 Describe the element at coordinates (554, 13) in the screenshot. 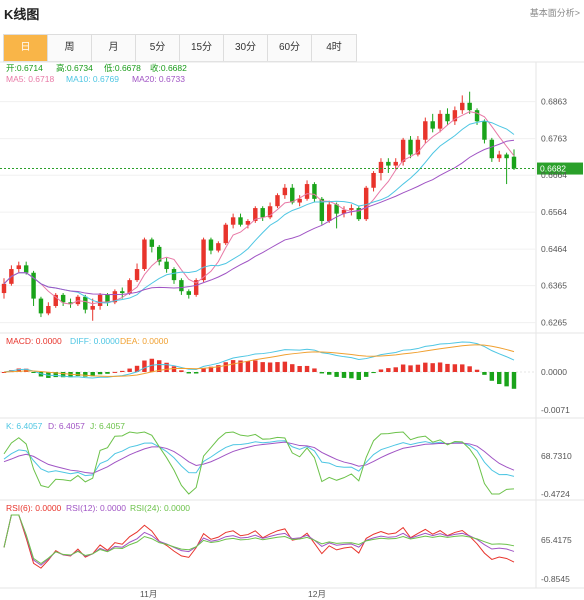

I see `fundamental-analysis-link: 基本面分析>` at that location.